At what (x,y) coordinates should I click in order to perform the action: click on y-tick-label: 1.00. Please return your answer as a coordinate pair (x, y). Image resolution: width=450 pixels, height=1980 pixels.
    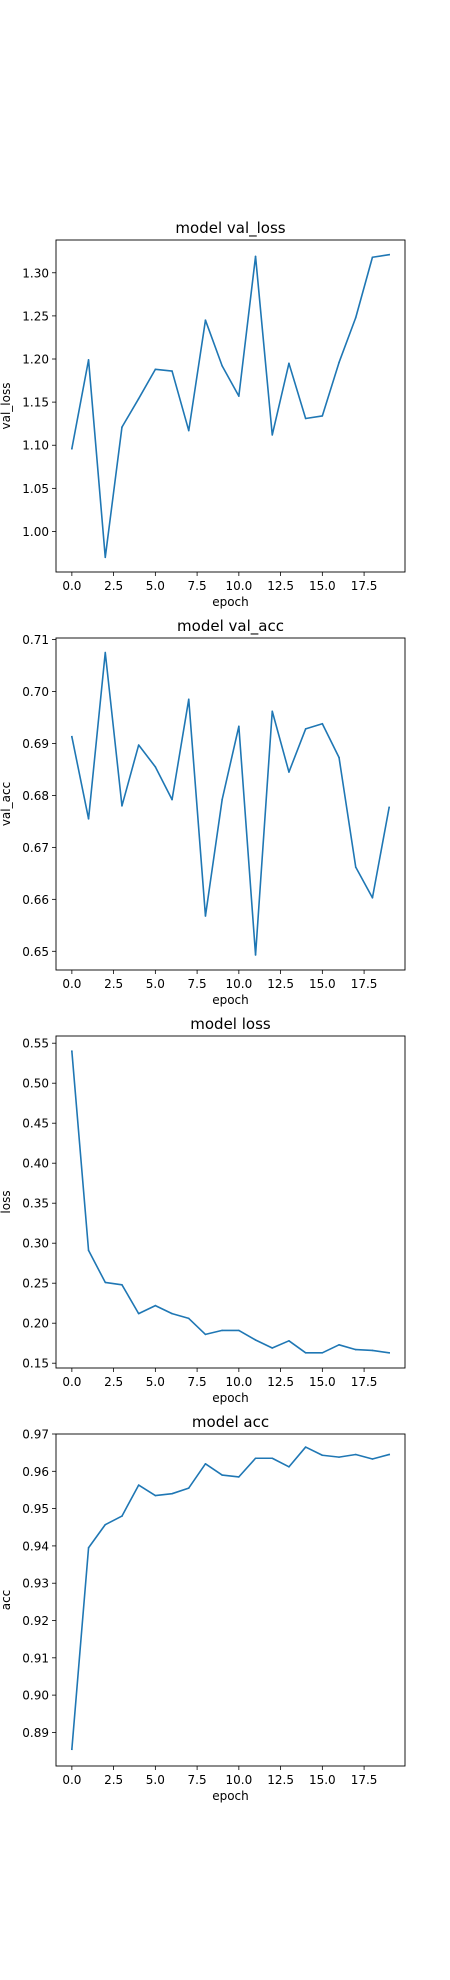
    Looking at the image, I should click on (35, 532).